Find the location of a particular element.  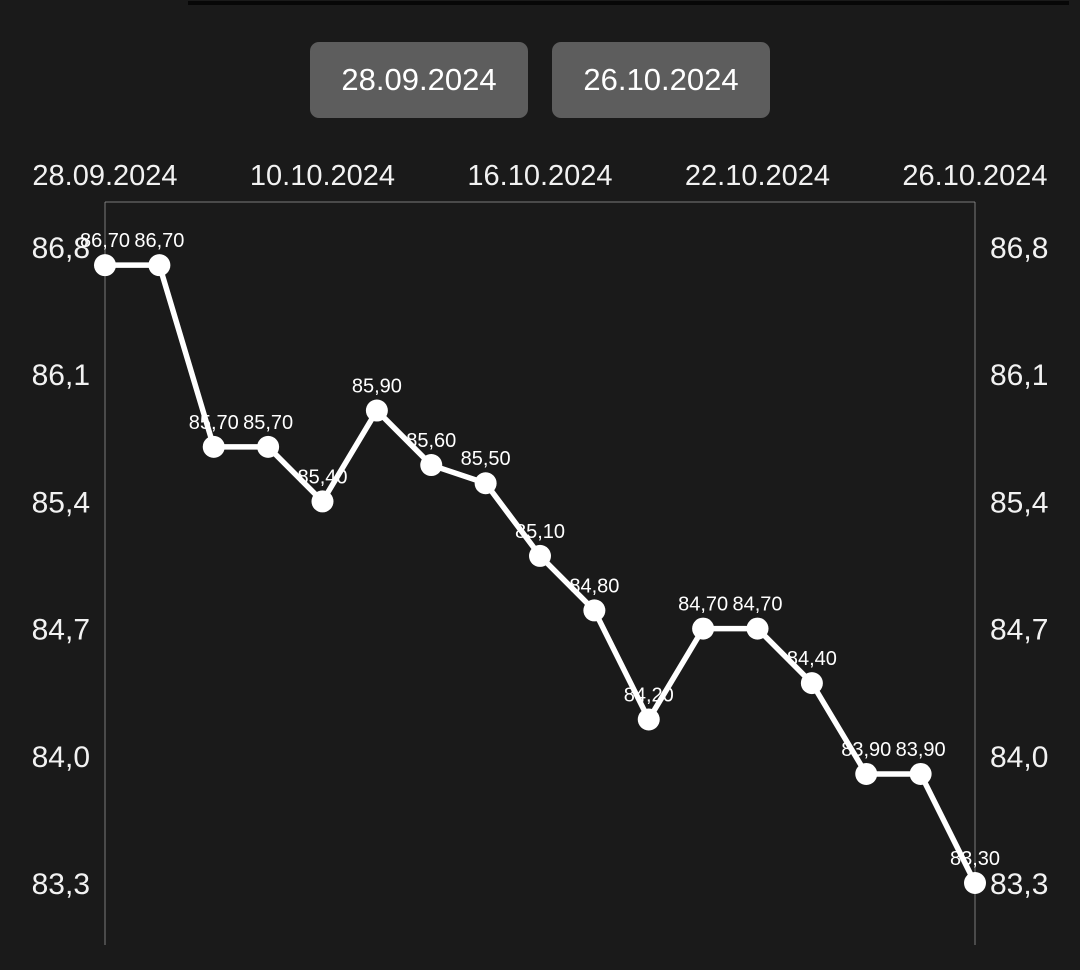

data-point-label: 85,60 is located at coordinates (431, 441).